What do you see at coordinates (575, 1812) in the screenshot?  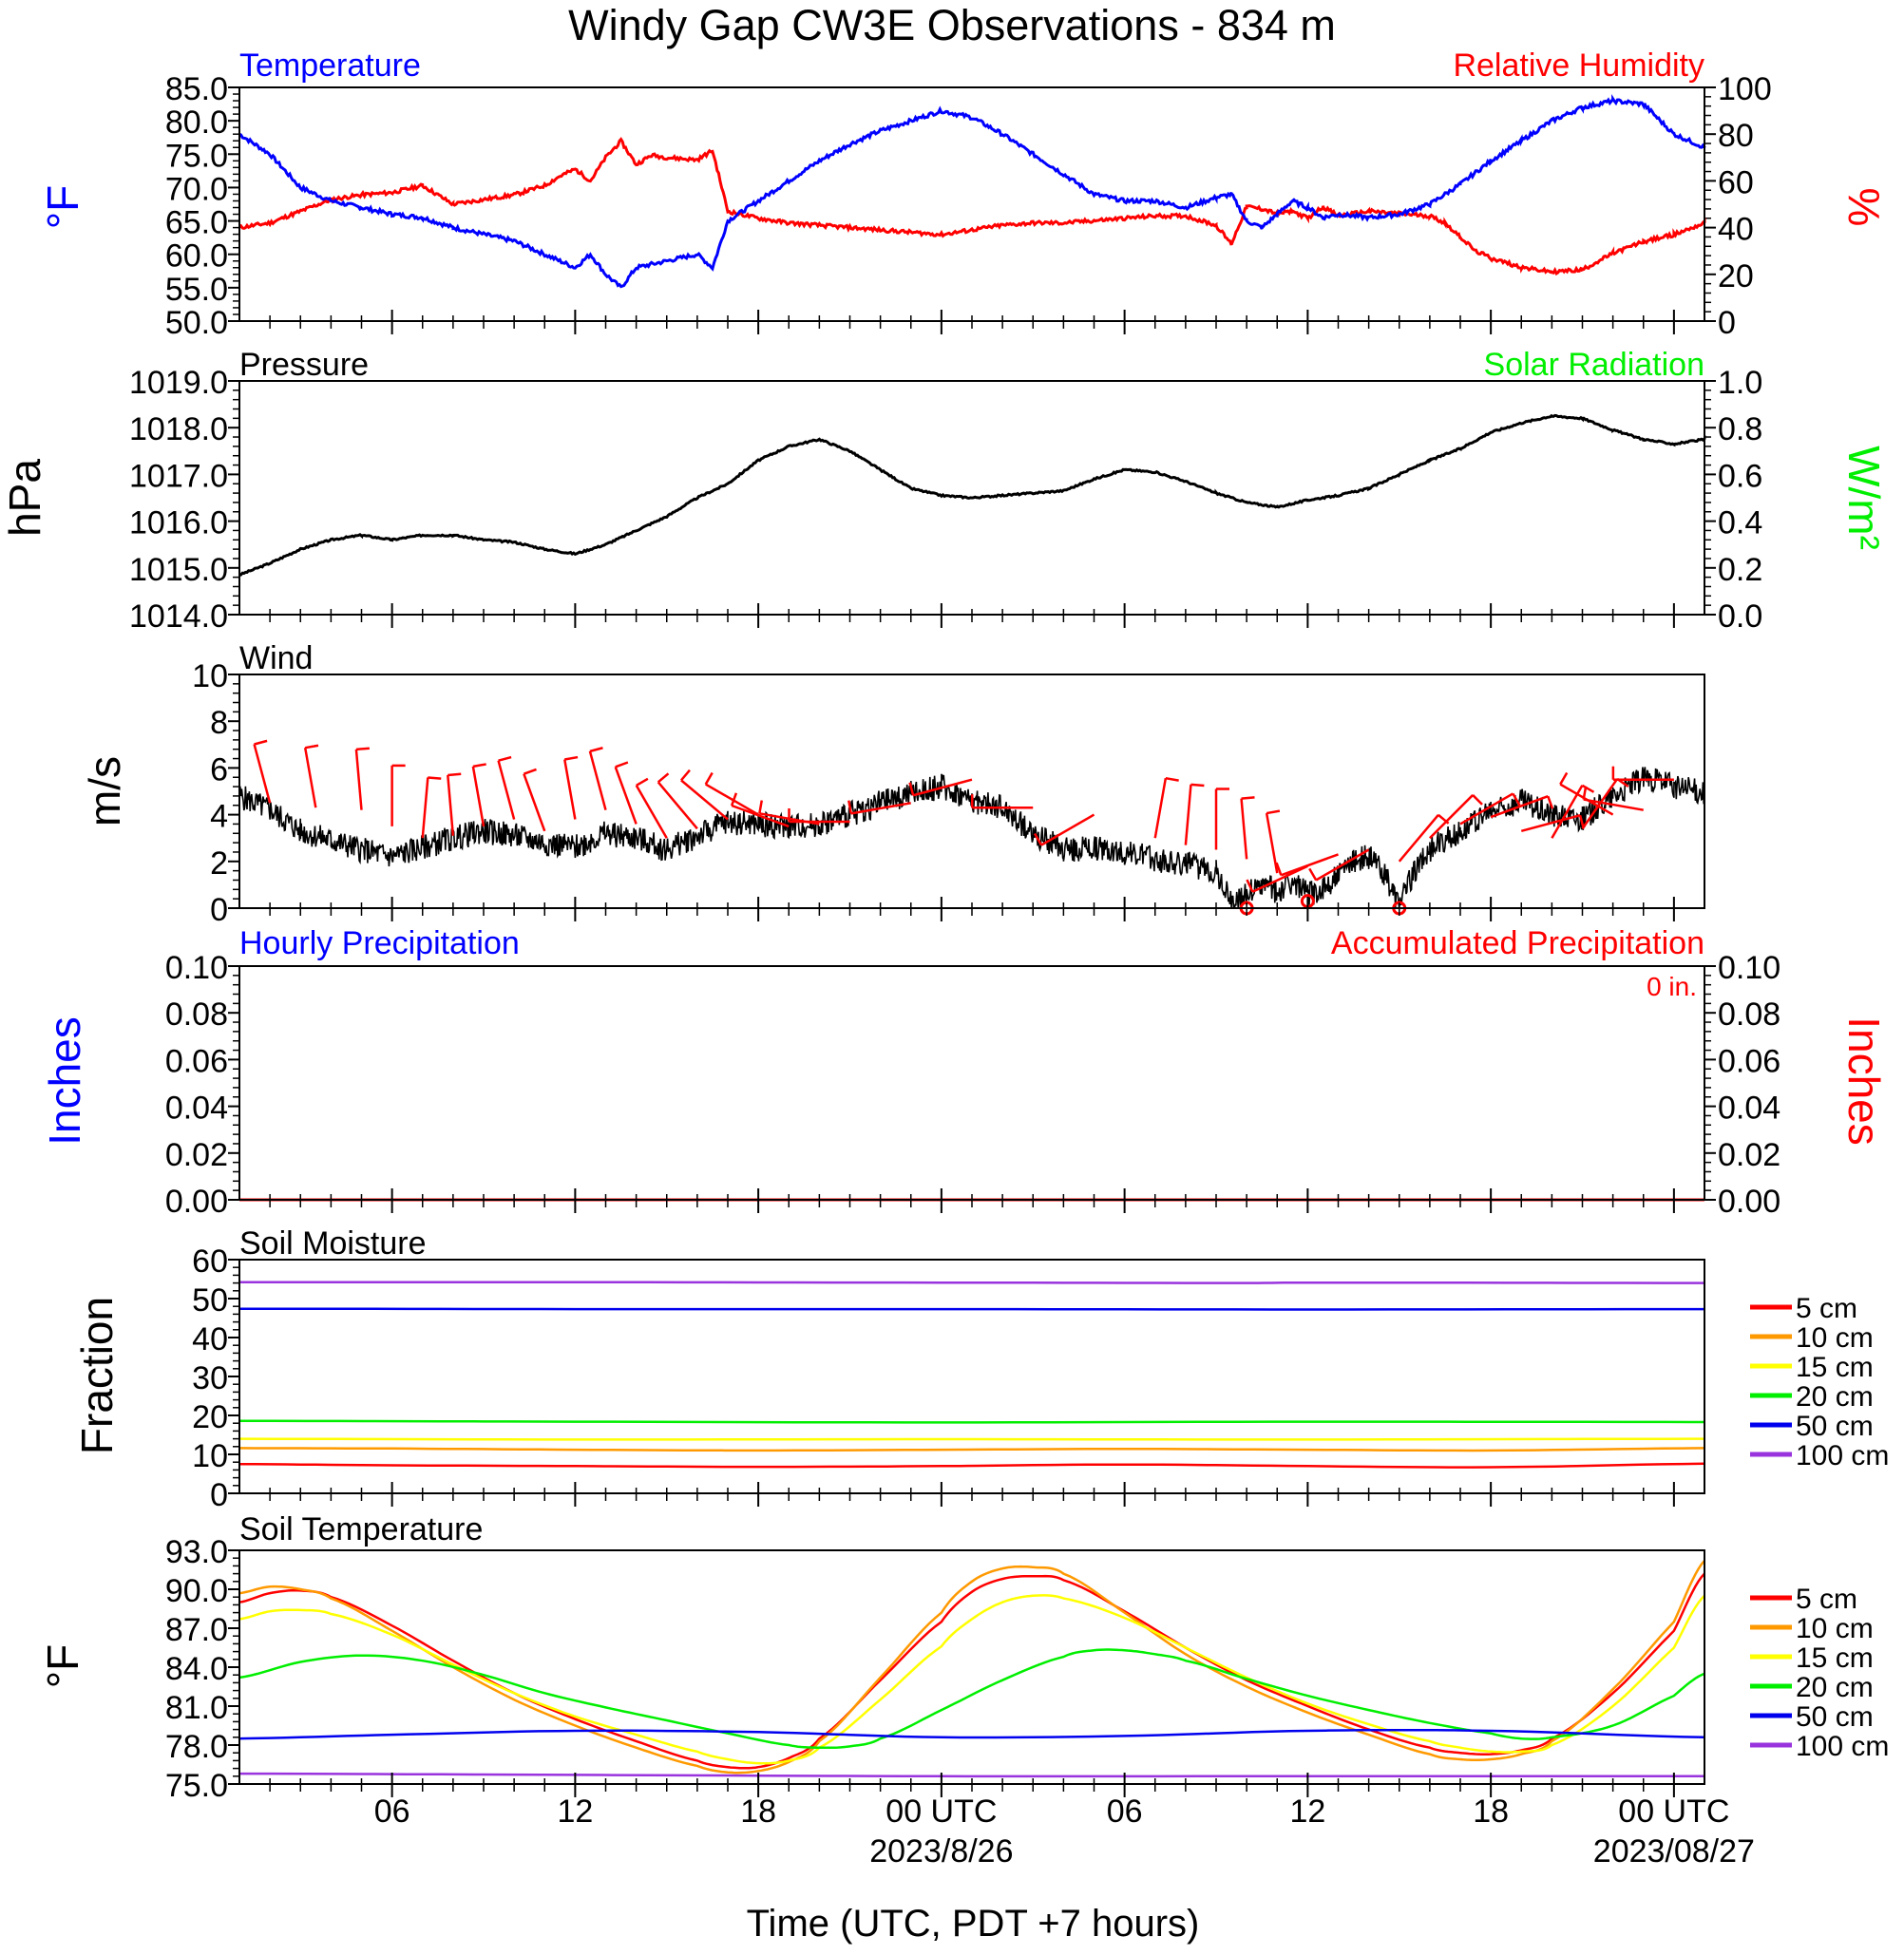 I see `x-tick-label: 12` at bounding box center [575, 1812].